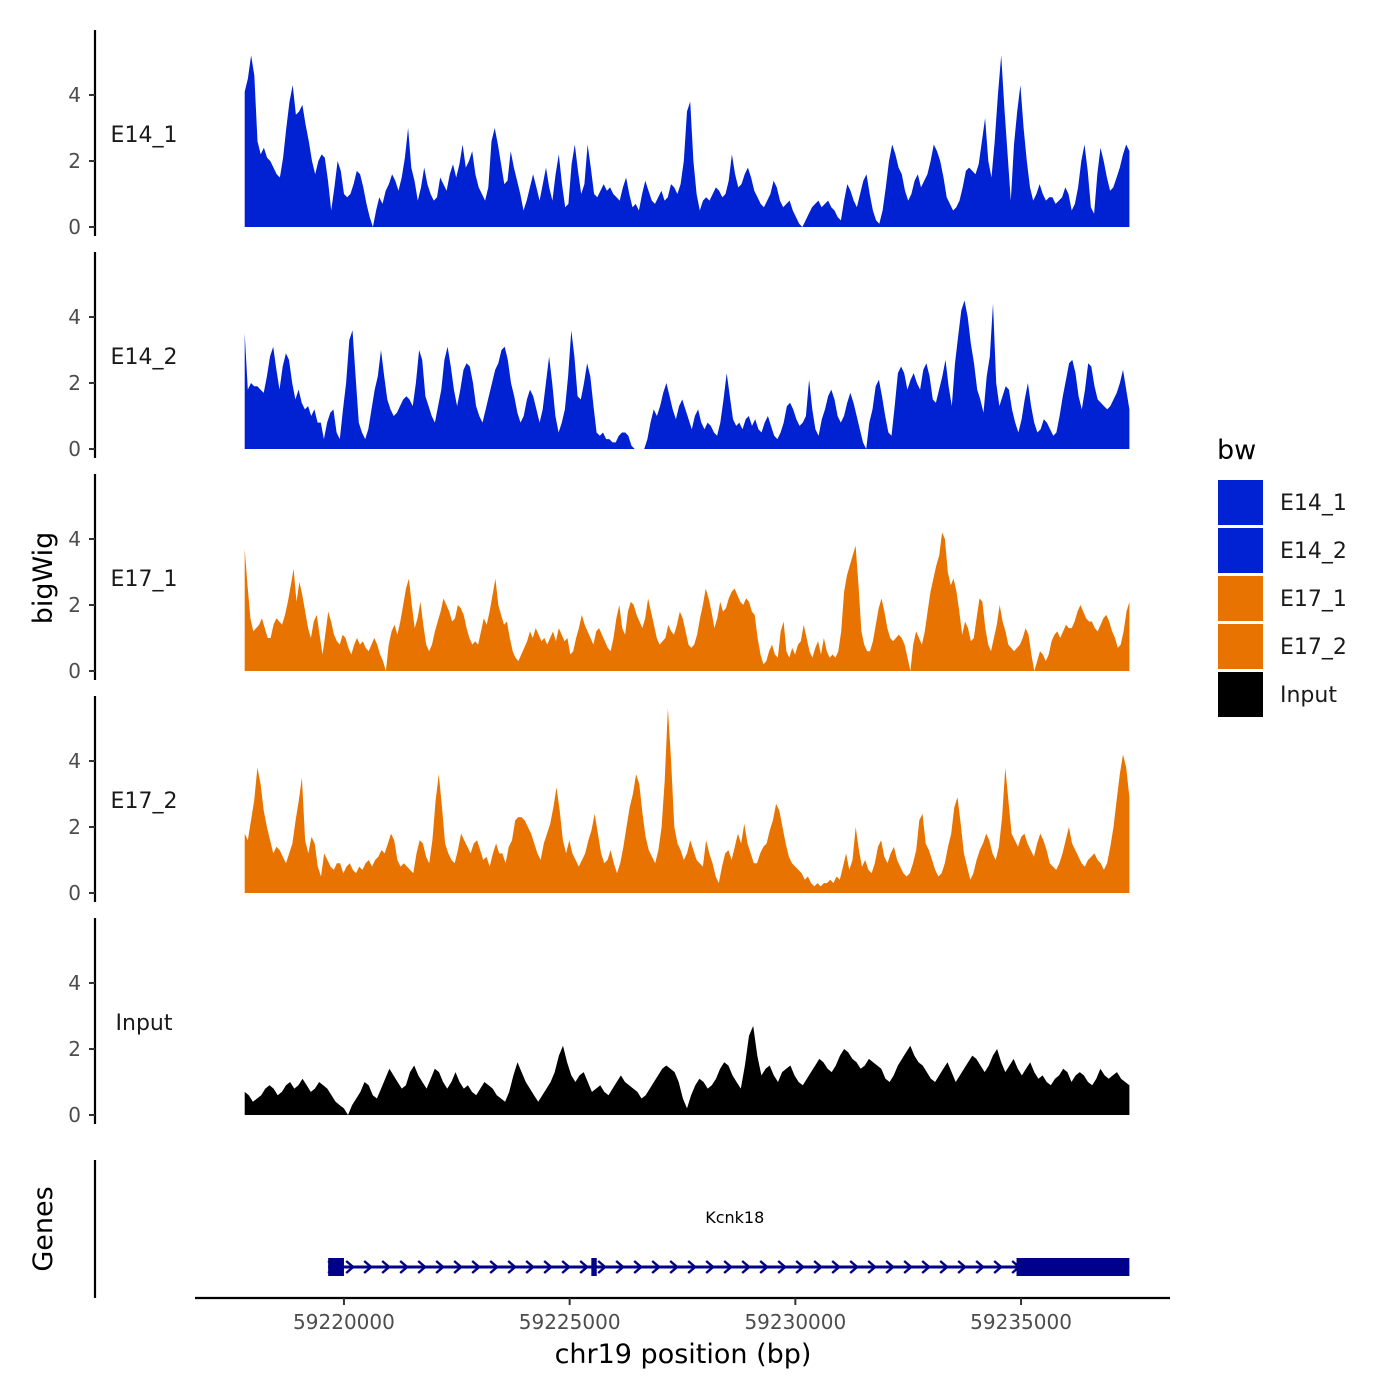 This screenshot has width=1400, height=1400. Describe the element at coordinates (144, 135) in the screenshot. I see `track-label: E14_1` at that location.